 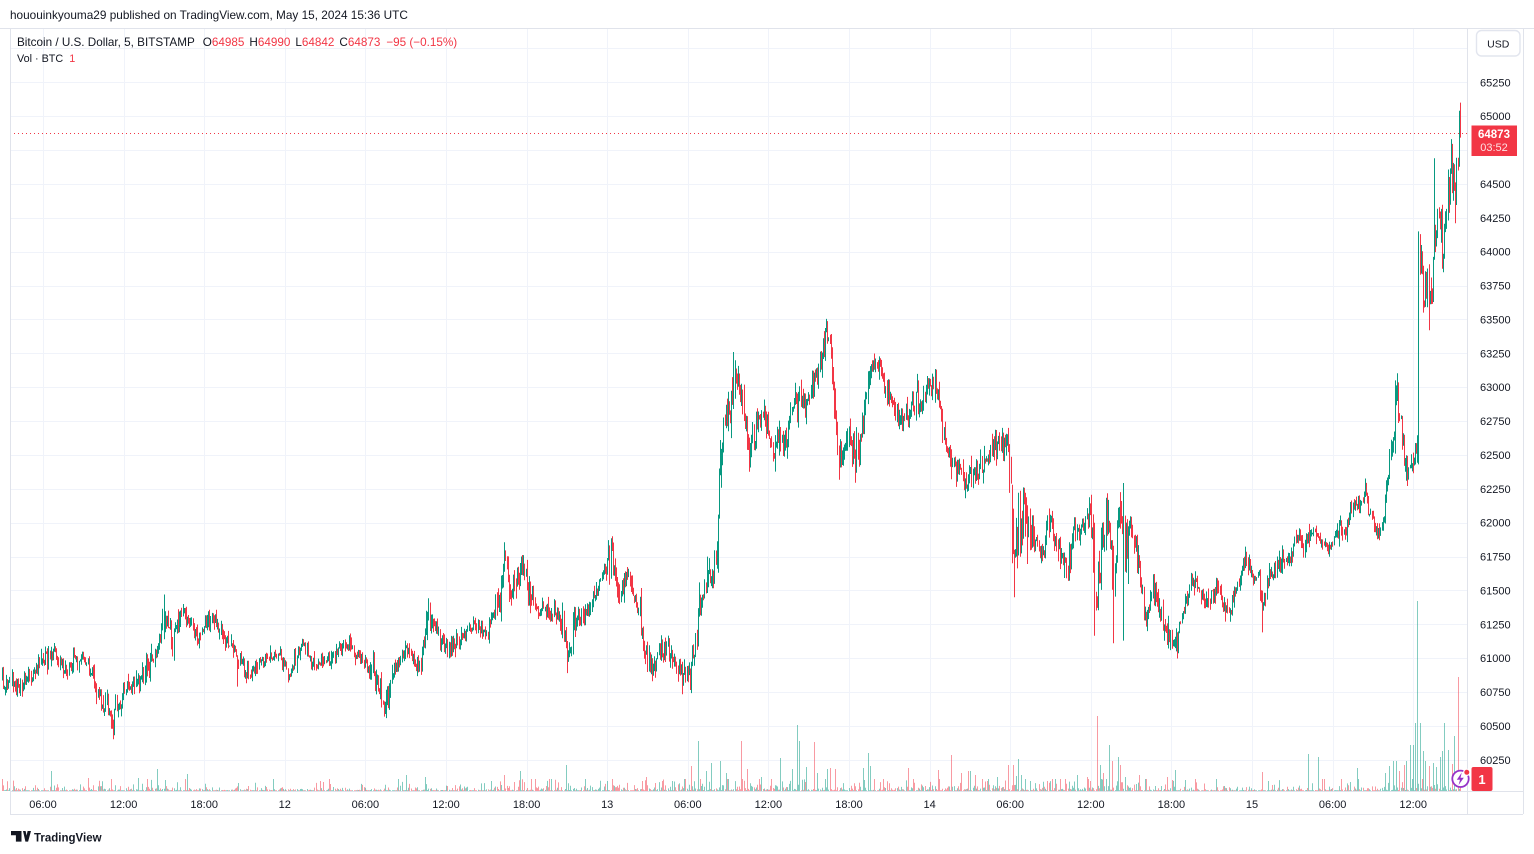 What do you see at coordinates (1481, 779) in the screenshot?
I see `svg-text: 1` at bounding box center [1481, 779].